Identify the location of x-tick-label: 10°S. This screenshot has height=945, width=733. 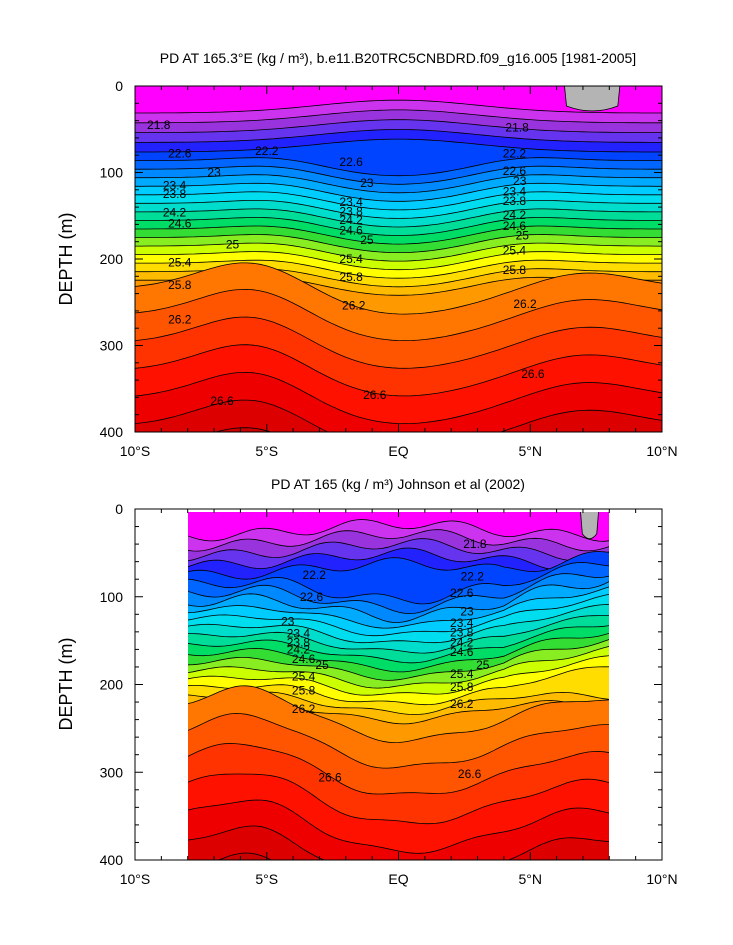
(135, 879).